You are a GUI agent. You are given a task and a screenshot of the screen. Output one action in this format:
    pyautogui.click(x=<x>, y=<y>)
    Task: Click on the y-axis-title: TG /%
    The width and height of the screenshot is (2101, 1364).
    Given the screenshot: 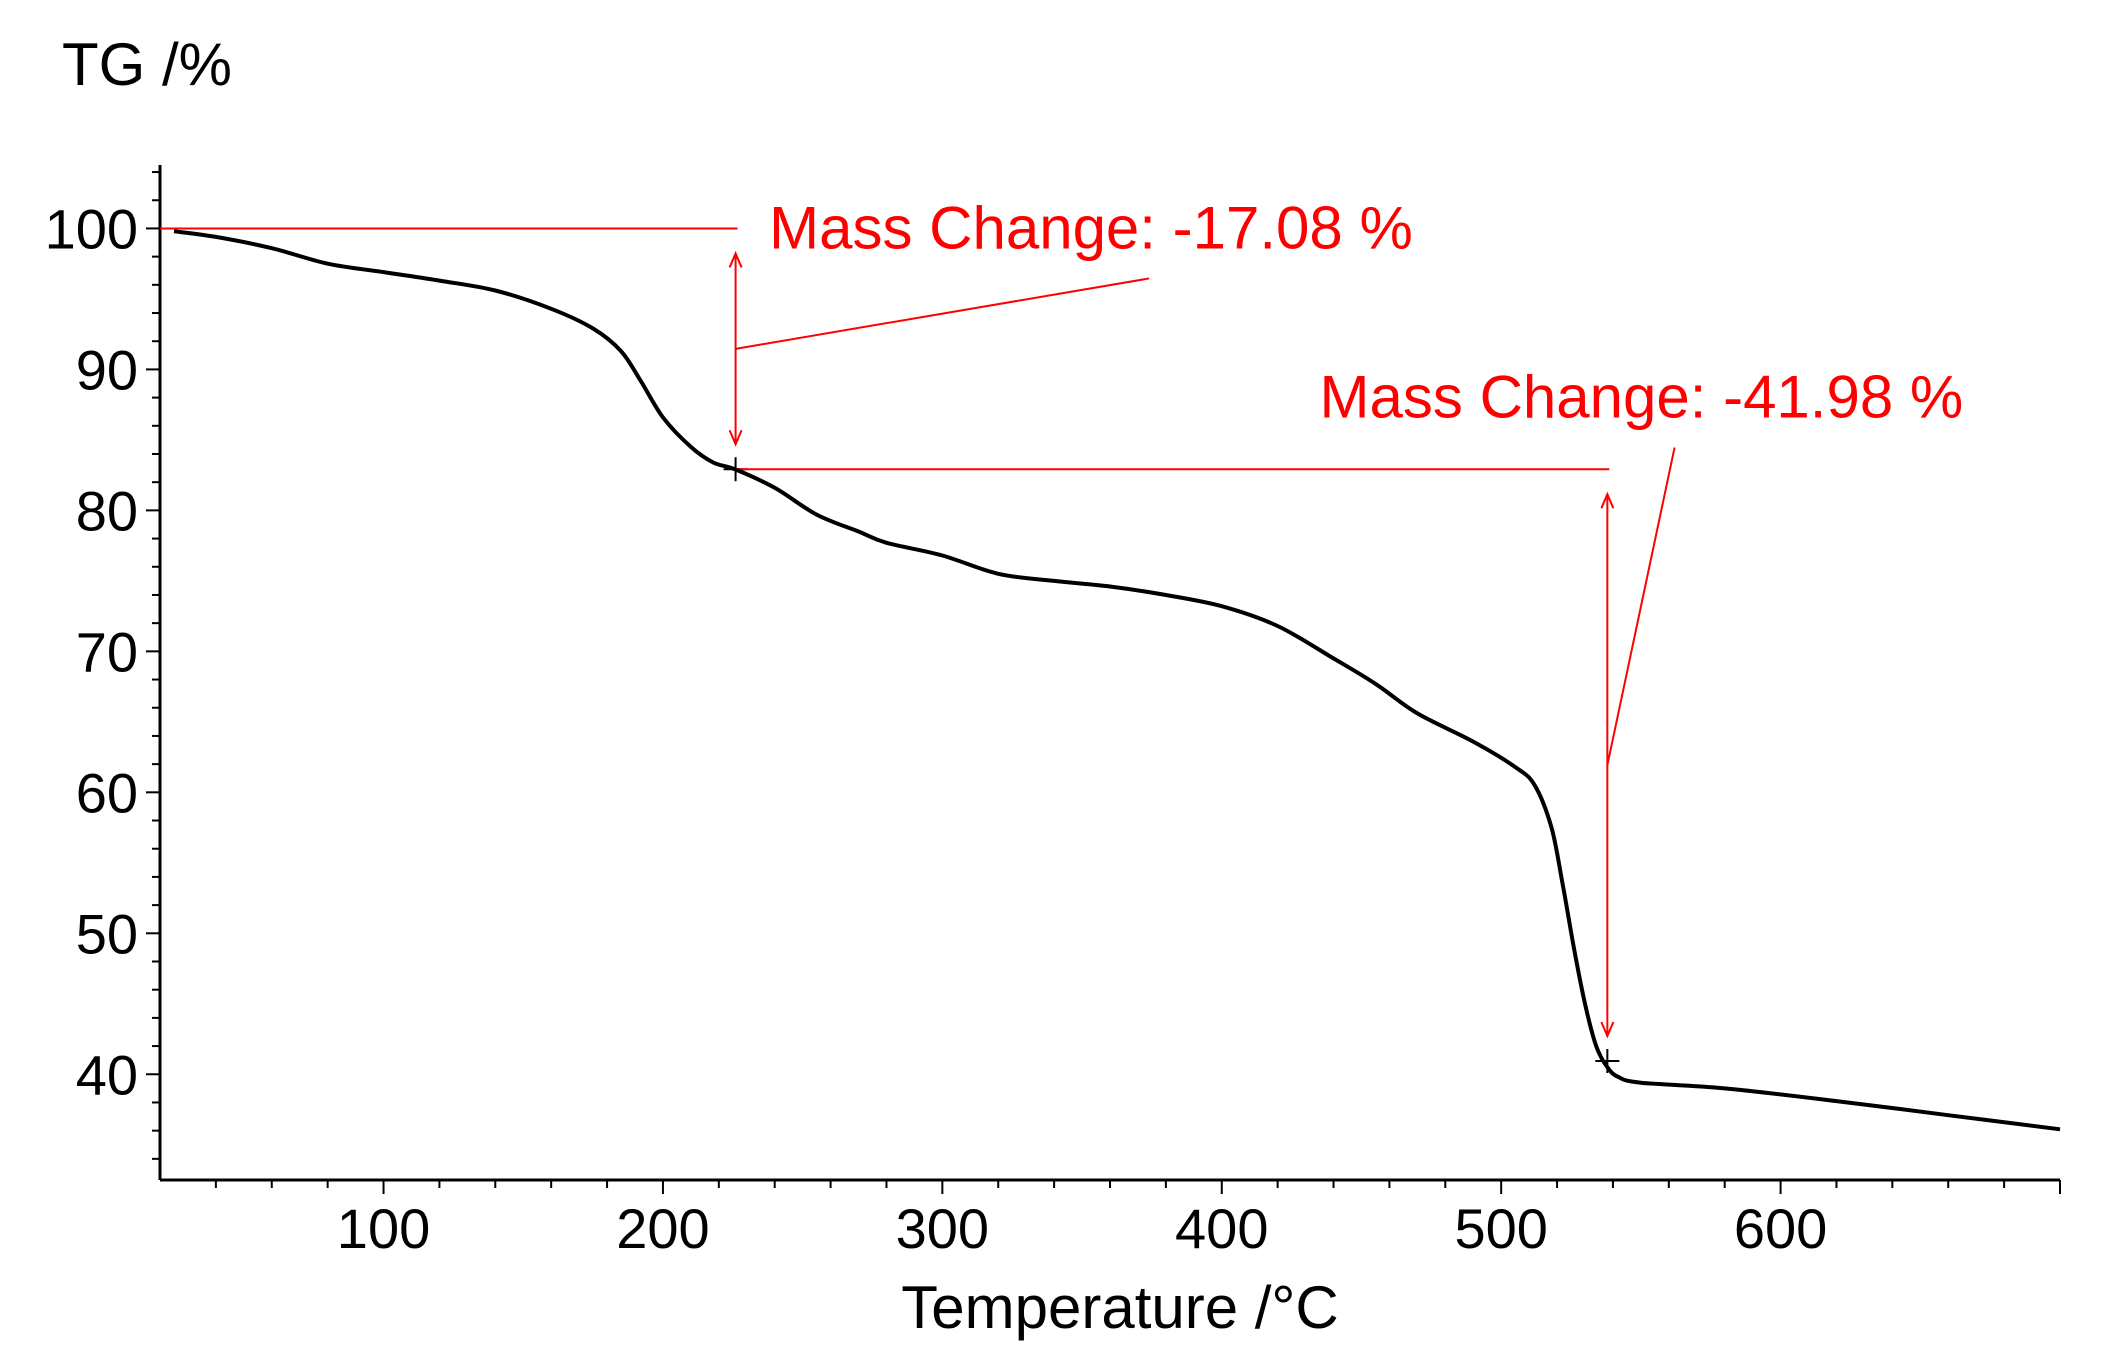 What is the action you would take?
    pyautogui.click(x=147, y=64)
    